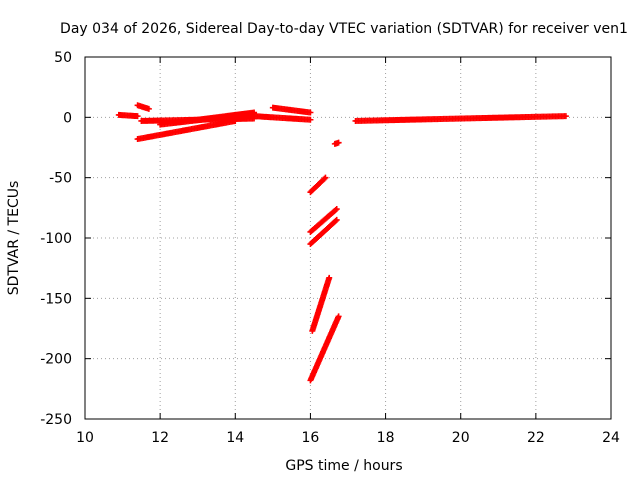 The height and width of the screenshot is (480, 640). What do you see at coordinates (311, 438) in the screenshot?
I see `x-tick-label: 16` at bounding box center [311, 438].